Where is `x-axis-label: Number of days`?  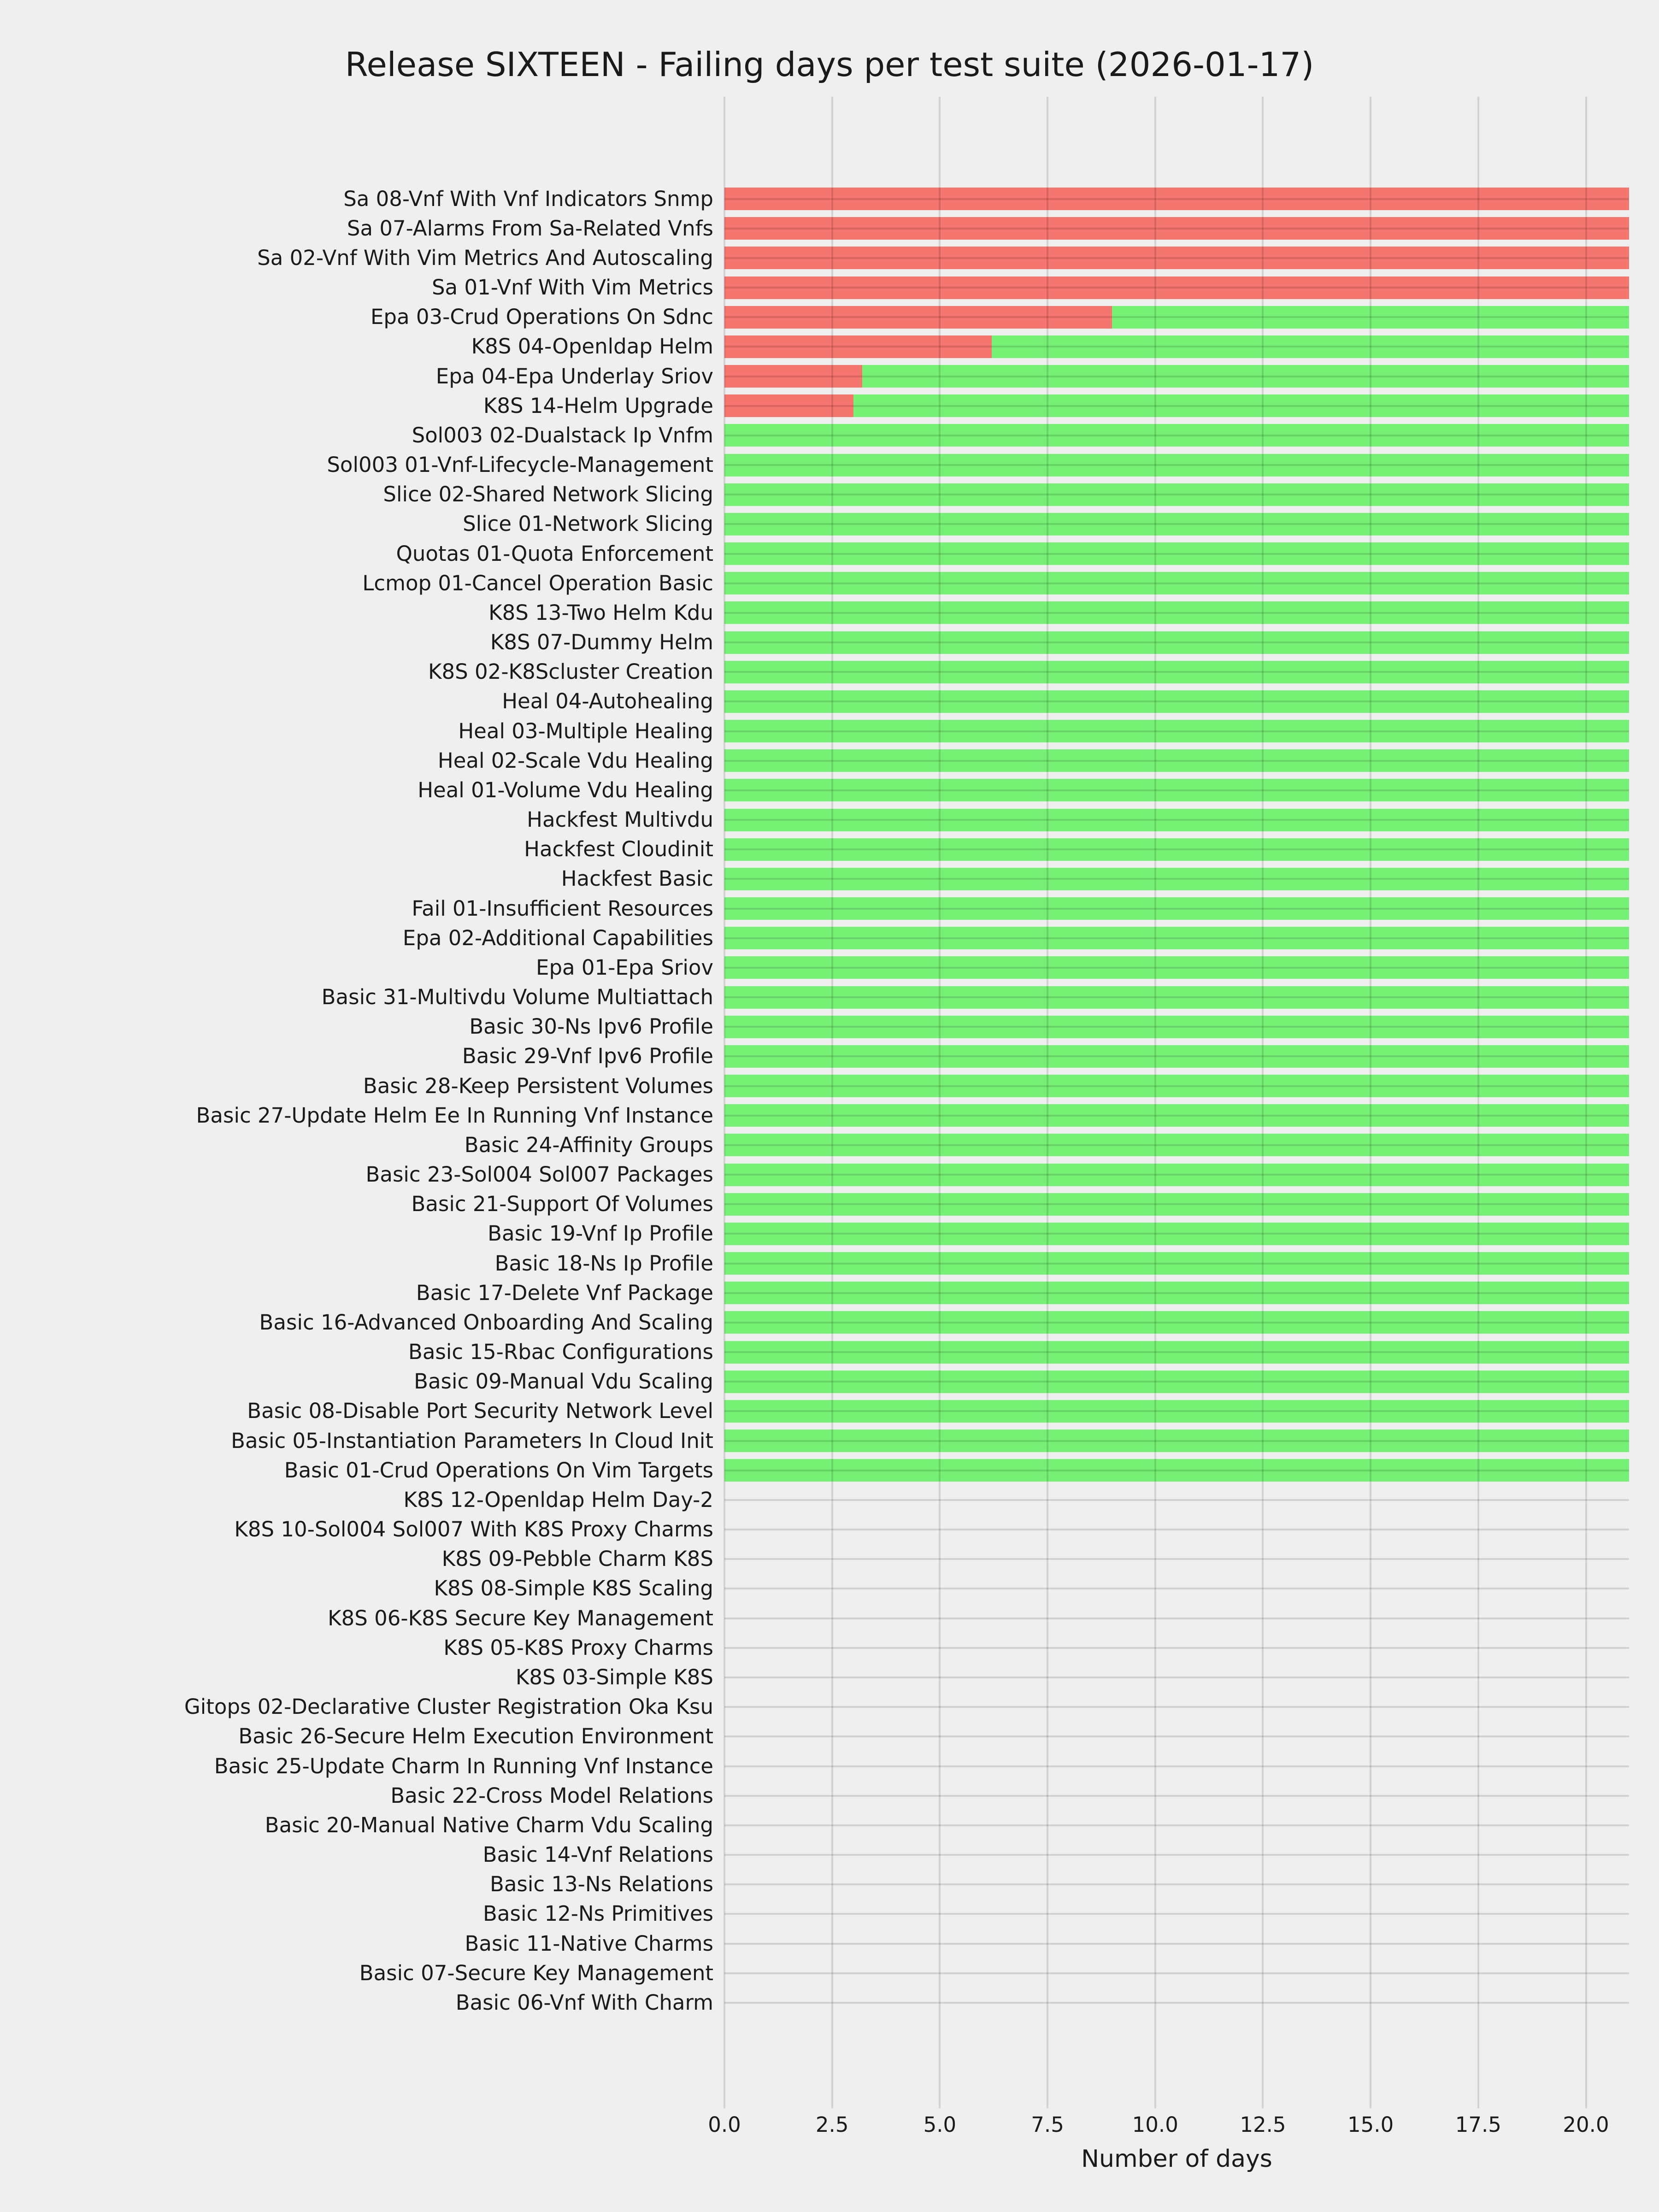
x-axis-label: Number of days is located at coordinates (1176, 2159).